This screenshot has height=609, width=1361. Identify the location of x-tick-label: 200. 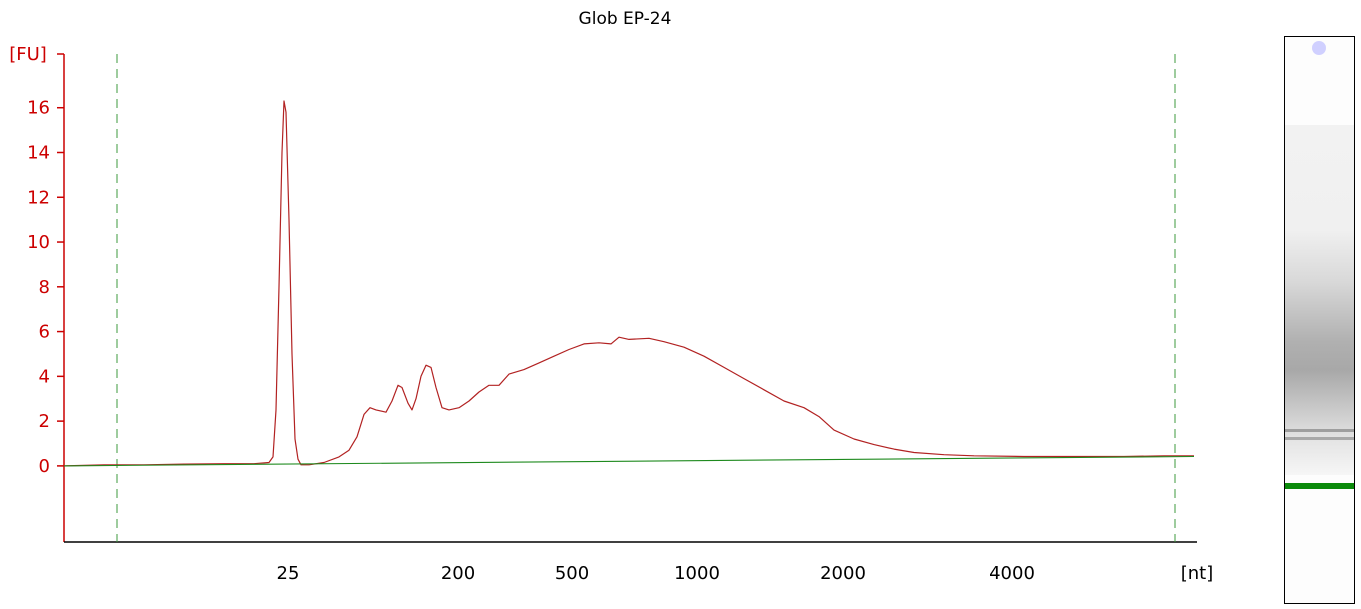
(458, 573).